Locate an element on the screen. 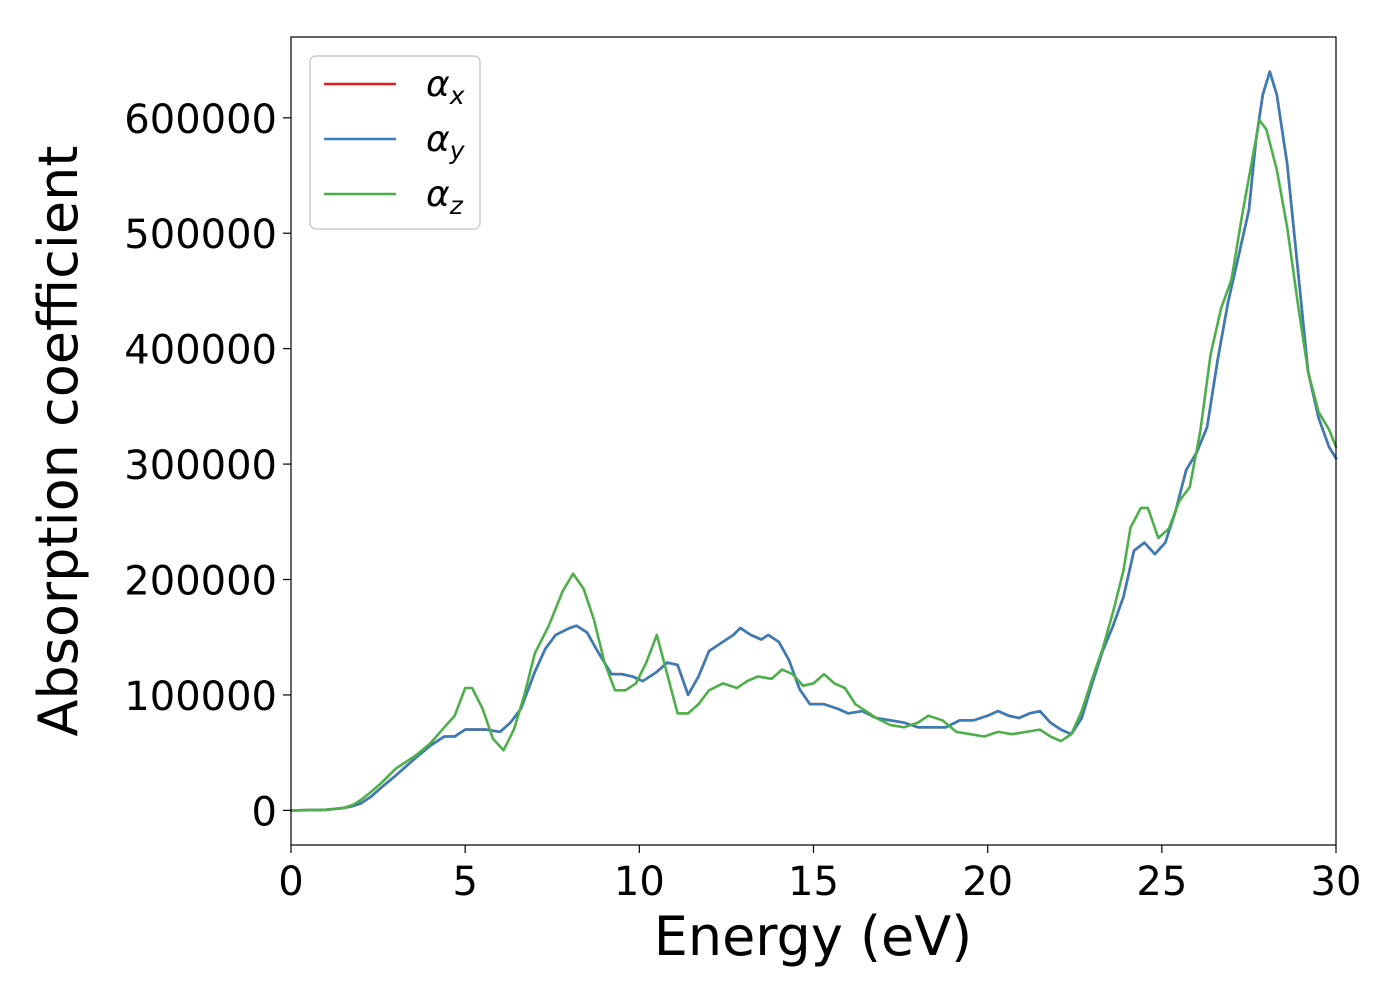 The image size is (1400, 1000). x-tick-label: 15 is located at coordinates (813, 882).